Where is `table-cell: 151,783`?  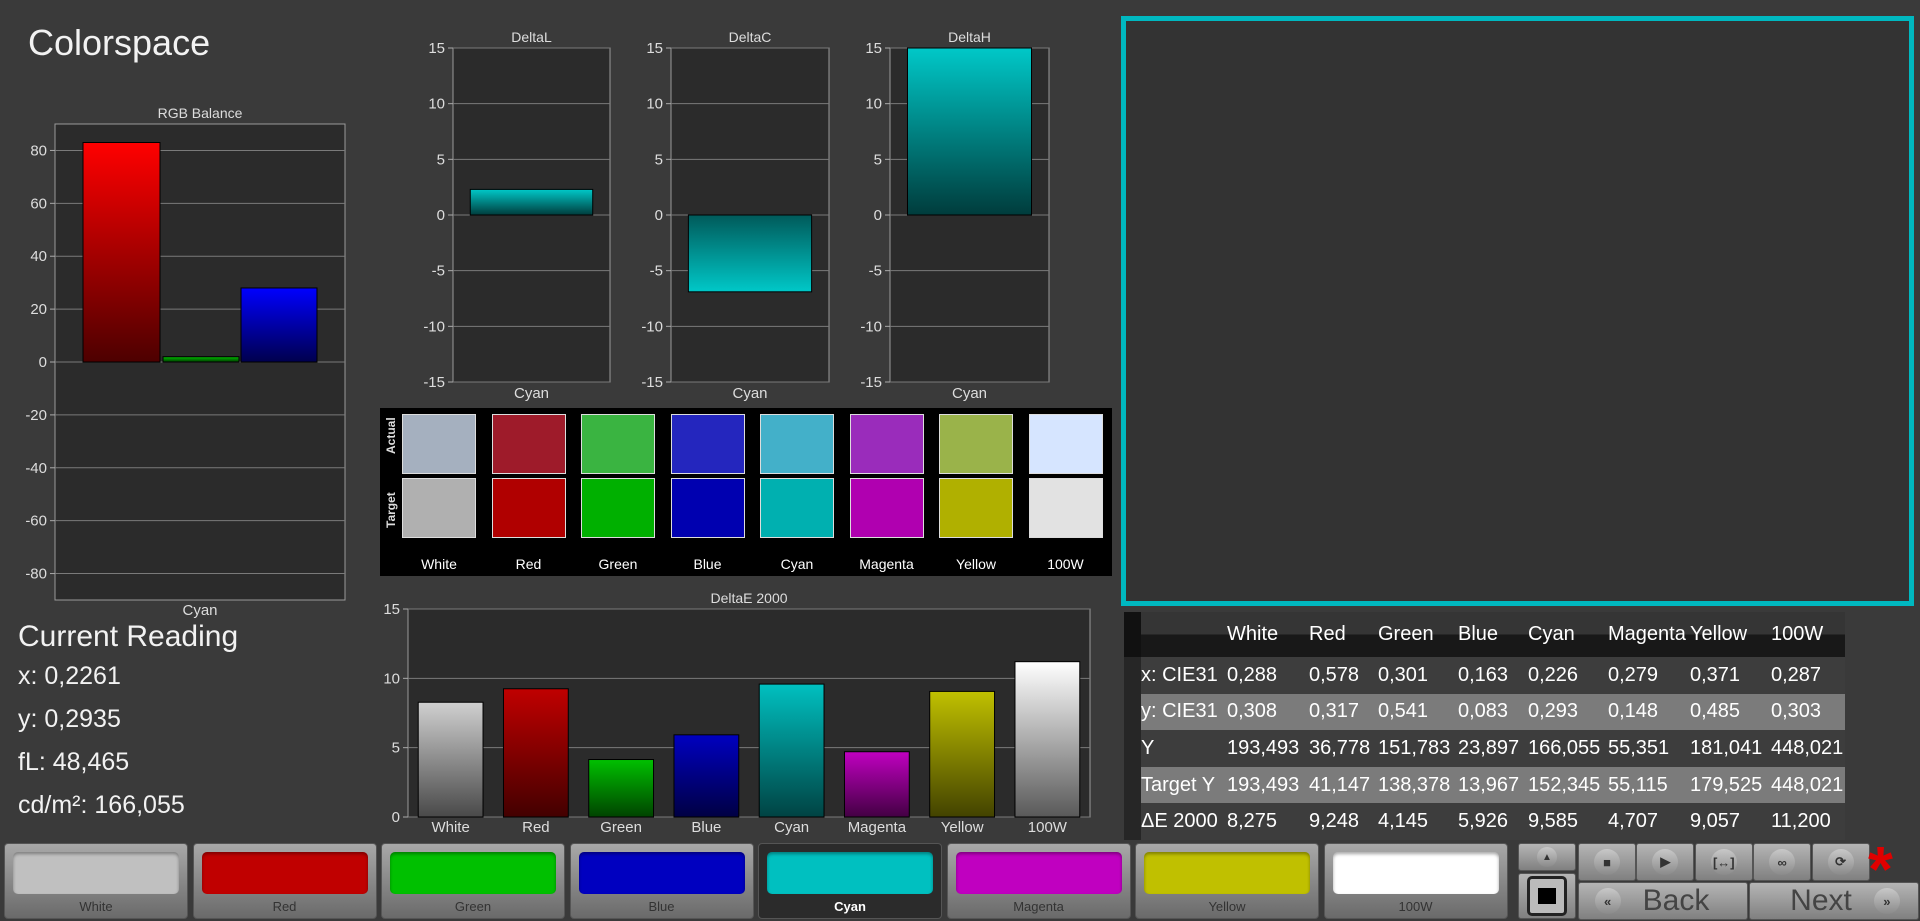 table-cell: 151,783 is located at coordinates (1414, 747).